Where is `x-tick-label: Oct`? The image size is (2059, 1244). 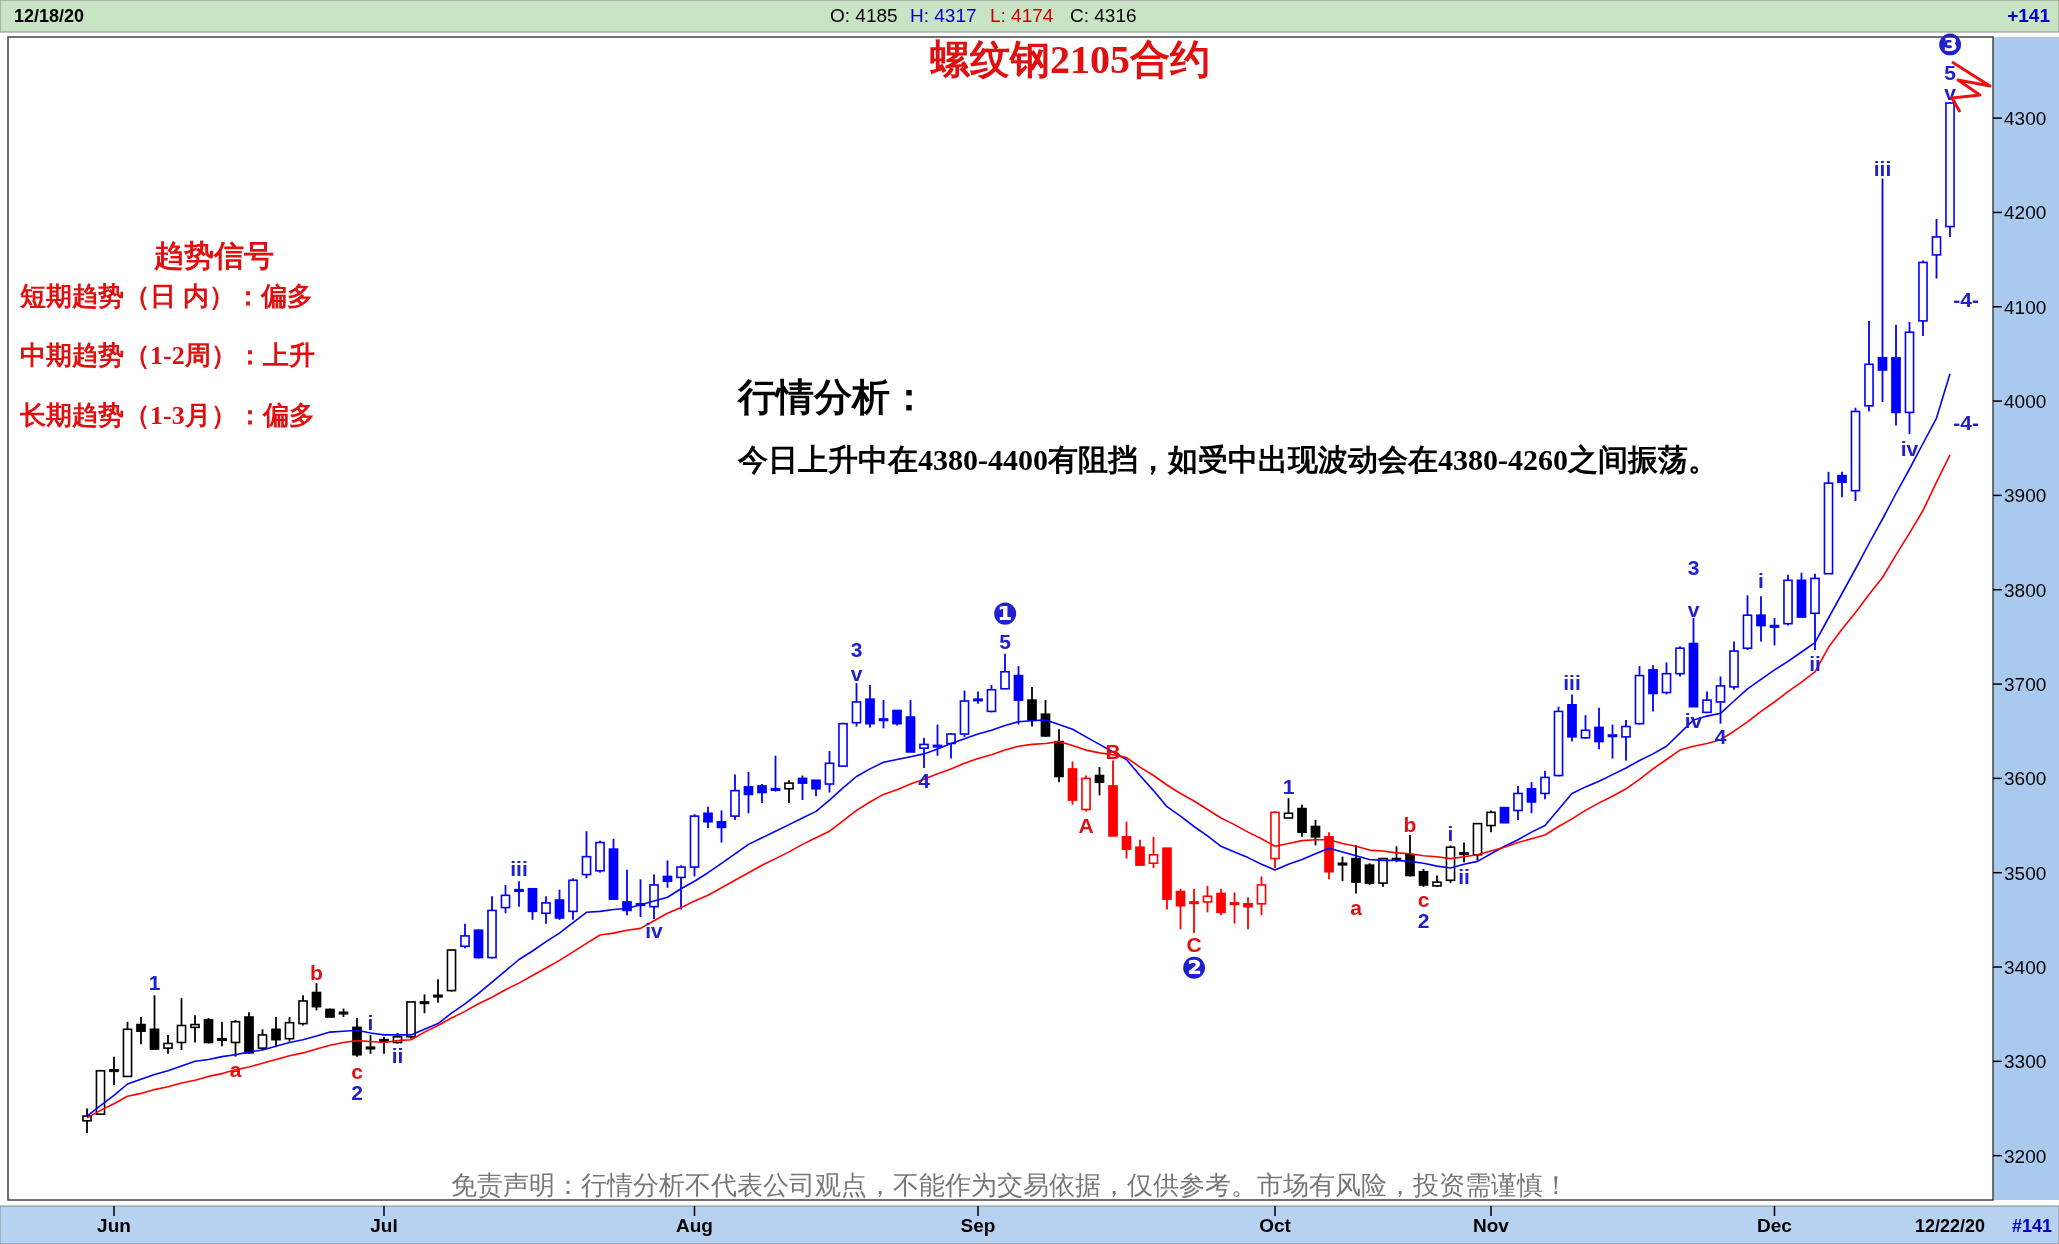 x-tick-label: Oct is located at coordinates (1275, 1225).